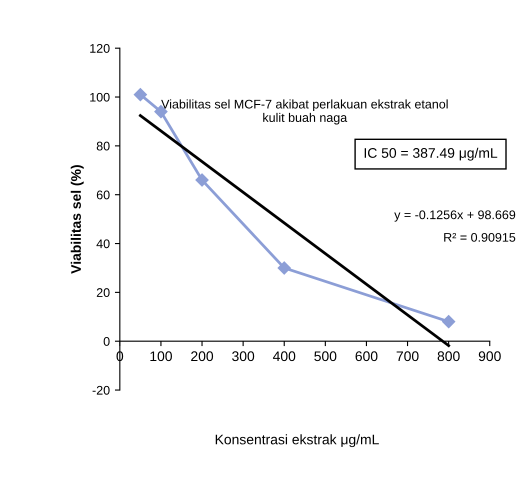 The image size is (521, 502). What do you see at coordinates (304, 111) in the screenshot?
I see `text: Viabilitas sel MCF-7 akibat perlakuan ekstrak etanol kulit buah naga` at bounding box center [304, 111].